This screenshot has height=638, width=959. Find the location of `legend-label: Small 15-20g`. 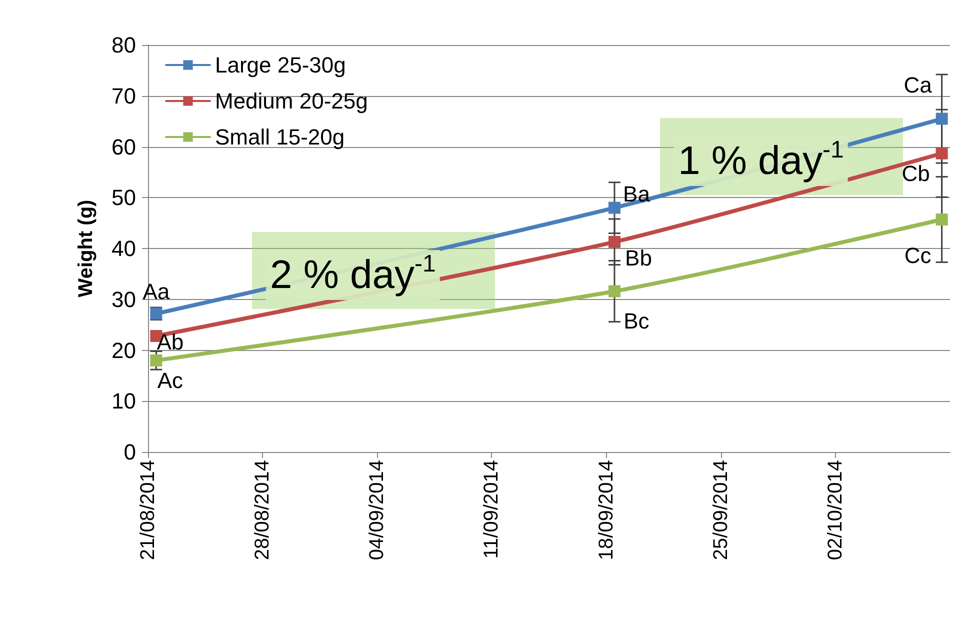

legend-label: Small 15-20g is located at coordinates (280, 137).